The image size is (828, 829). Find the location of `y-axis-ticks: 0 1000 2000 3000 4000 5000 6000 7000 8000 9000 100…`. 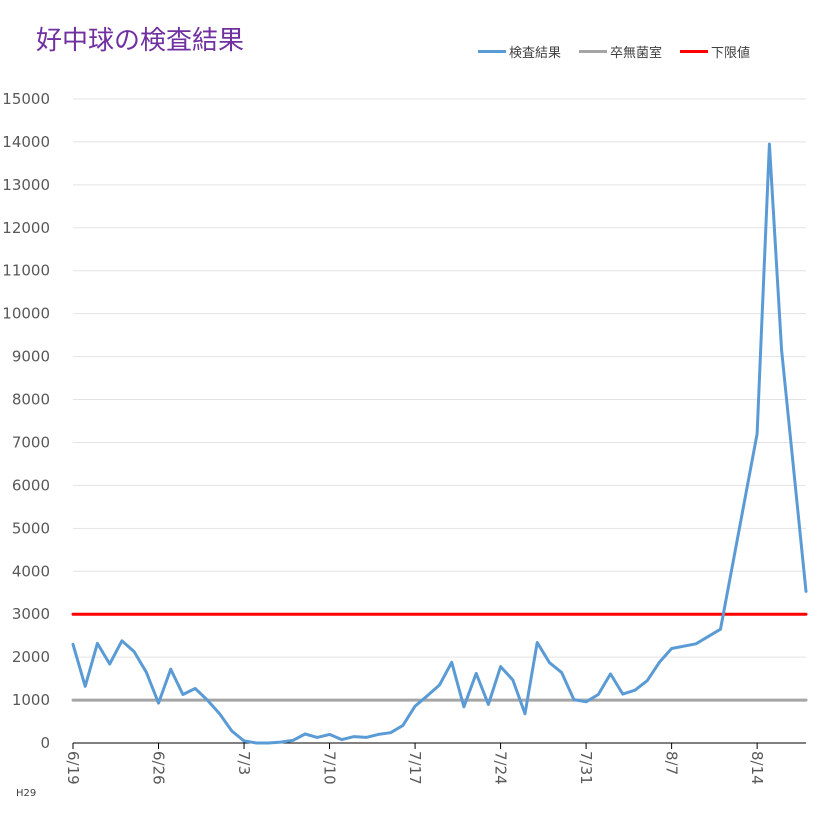

y-axis-ticks: 0 1000 2000 3000 4000 5000 6000 7000 8000 9000 100… is located at coordinates (26, 421).